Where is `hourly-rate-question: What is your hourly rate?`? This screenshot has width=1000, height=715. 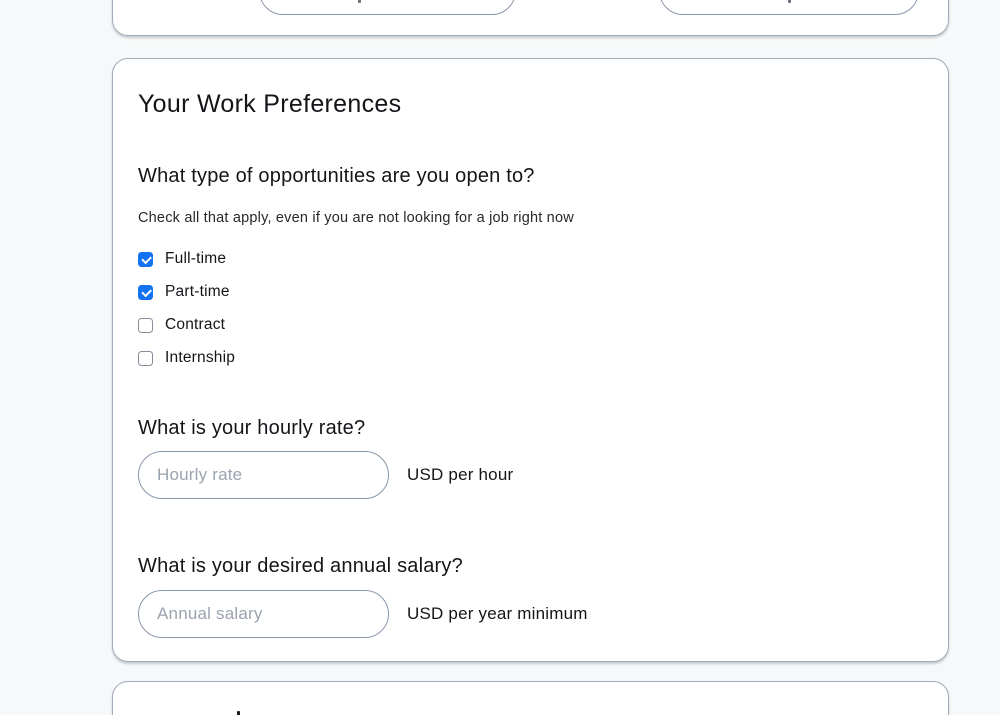 hourly-rate-question: What is your hourly rate? is located at coordinates (252, 428).